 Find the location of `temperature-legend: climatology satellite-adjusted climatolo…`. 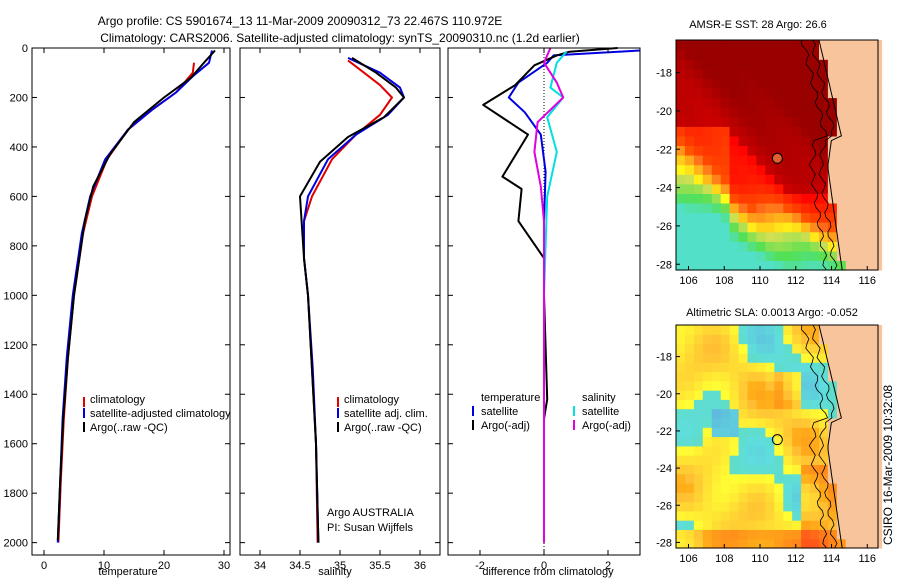

temperature-legend: climatology satellite-adjusted climatolo… is located at coordinates (157, 414).